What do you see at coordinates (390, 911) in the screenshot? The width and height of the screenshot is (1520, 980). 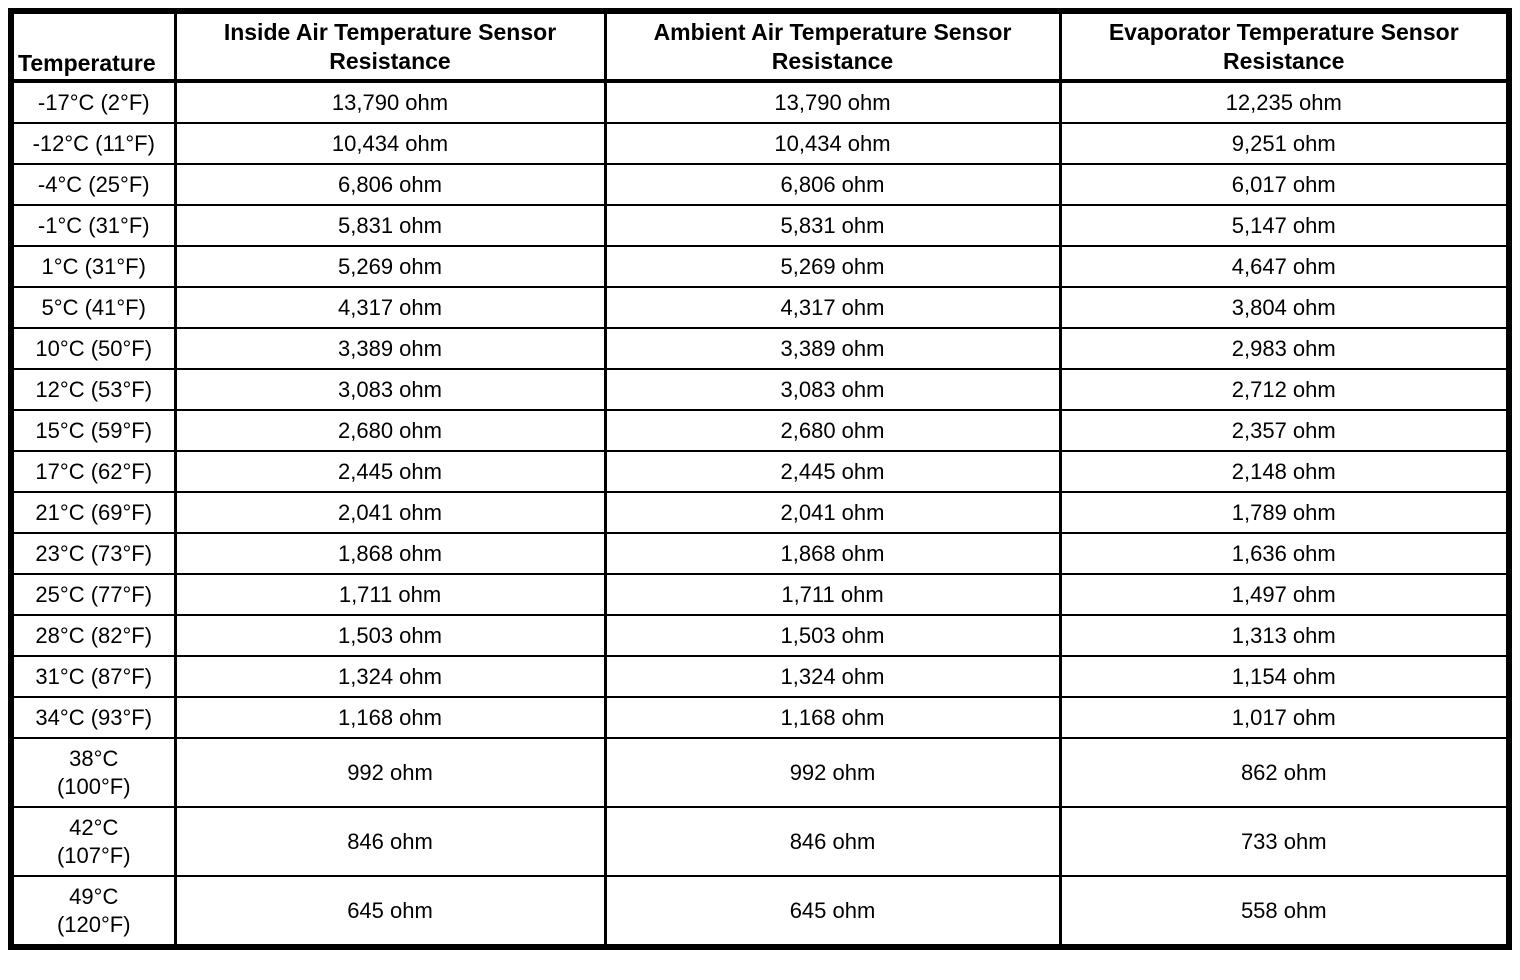 I see `inside-air-resistance-cell: 645 ohm` at bounding box center [390, 911].